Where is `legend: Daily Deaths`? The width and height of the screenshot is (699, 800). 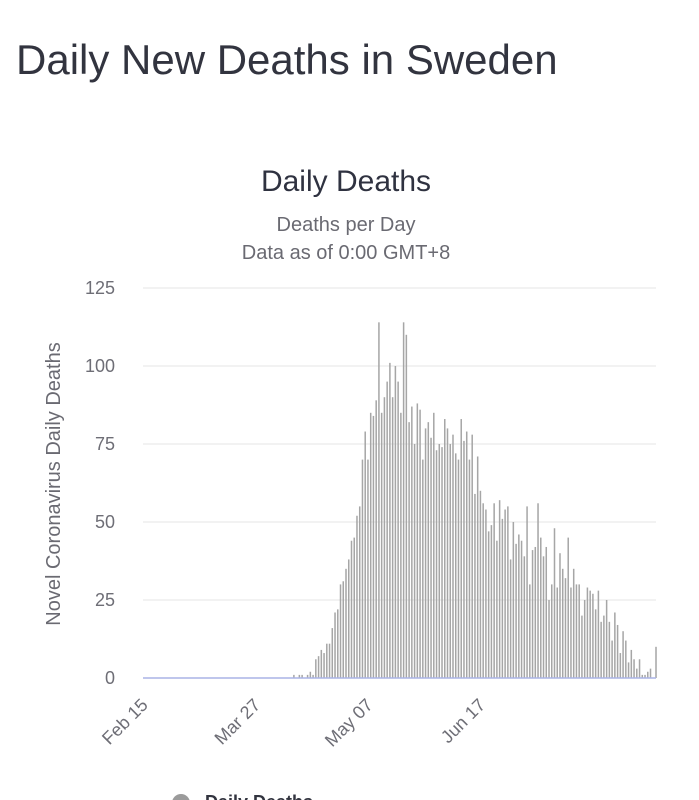 legend: Daily Deaths is located at coordinates (242, 796).